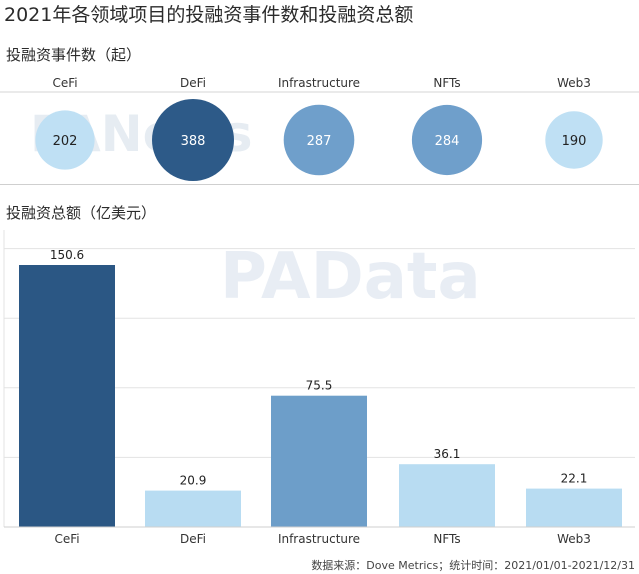  Describe the element at coordinates (319, 539) in the screenshot. I see `bar-category-label: Infrastructure` at that location.